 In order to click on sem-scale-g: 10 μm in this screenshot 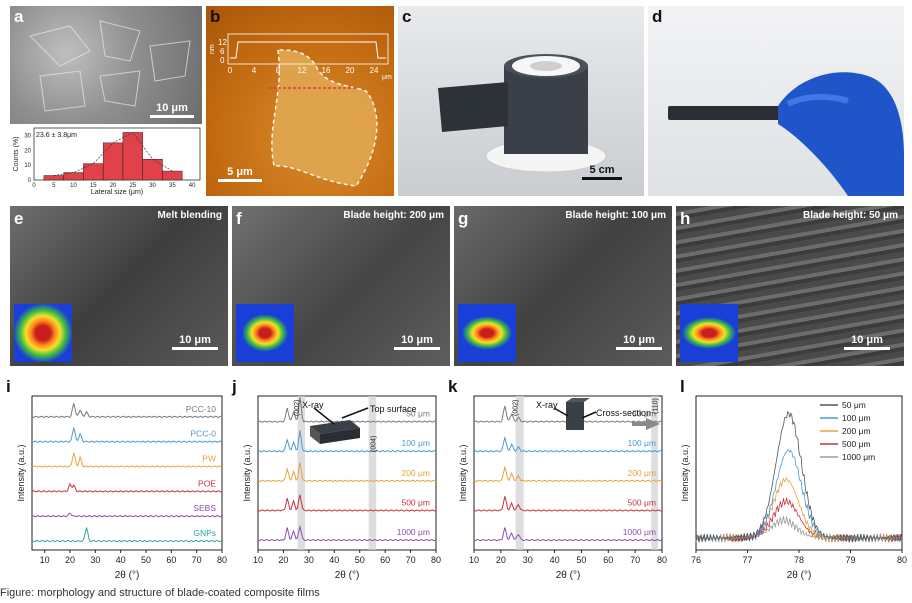, I will do `click(639, 342)`.